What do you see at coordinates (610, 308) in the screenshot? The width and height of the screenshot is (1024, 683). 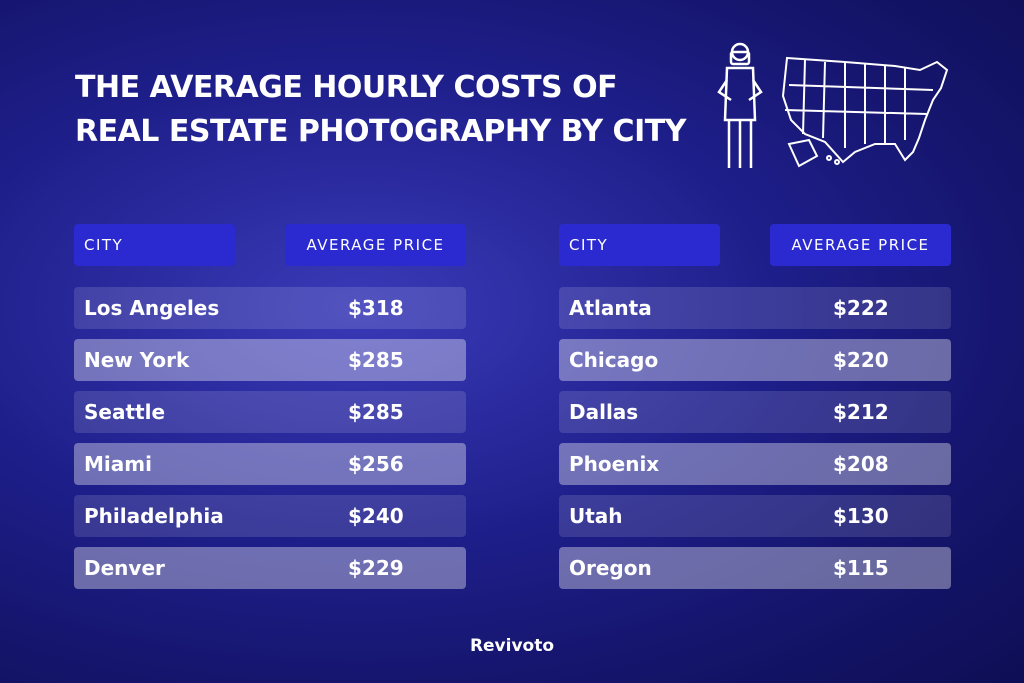 I see `city-name: Atlanta` at bounding box center [610, 308].